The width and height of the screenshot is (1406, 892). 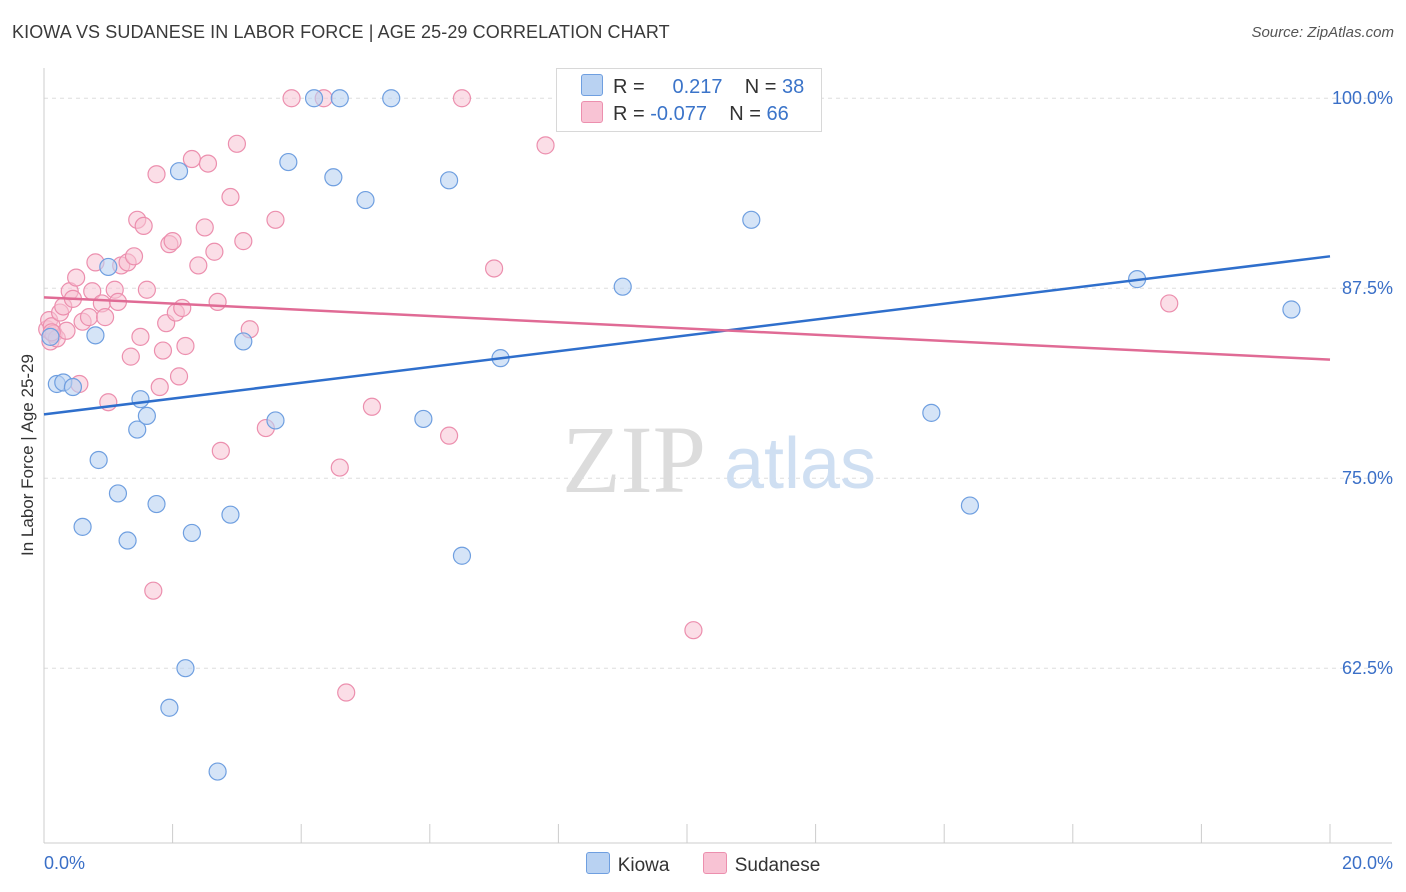 I want to click on y-tick-label: 62.5%, so click(x=1367, y=668).